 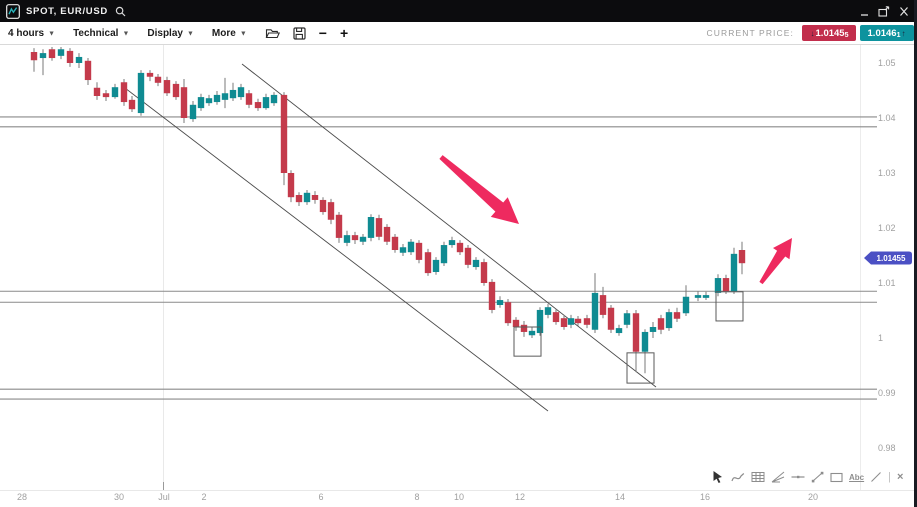 I want to click on tool-rectangle, so click(x=836, y=477).